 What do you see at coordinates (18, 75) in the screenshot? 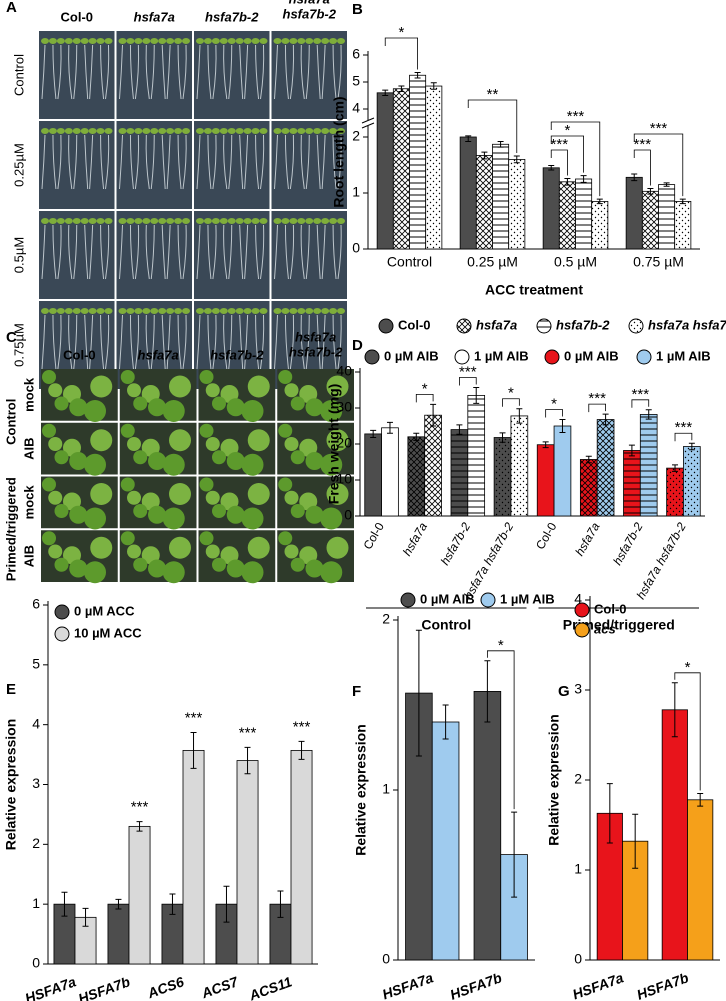
I see `row-label: Control` at bounding box center [18, 75].